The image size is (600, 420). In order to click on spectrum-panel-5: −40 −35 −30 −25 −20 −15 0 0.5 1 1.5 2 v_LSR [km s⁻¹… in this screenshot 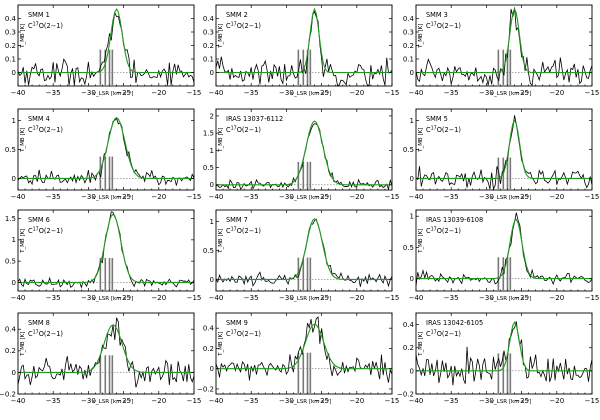, I will do `click(301, 154)`.